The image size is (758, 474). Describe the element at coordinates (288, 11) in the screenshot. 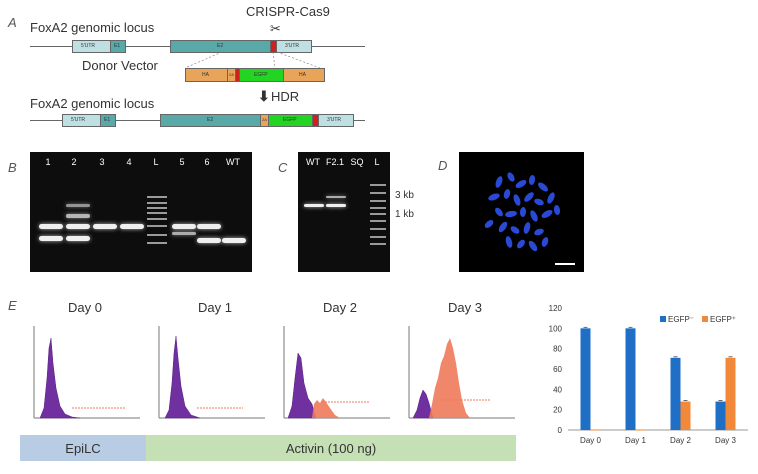

I see `crispr-label: CRISPR-Cas9` at that location.